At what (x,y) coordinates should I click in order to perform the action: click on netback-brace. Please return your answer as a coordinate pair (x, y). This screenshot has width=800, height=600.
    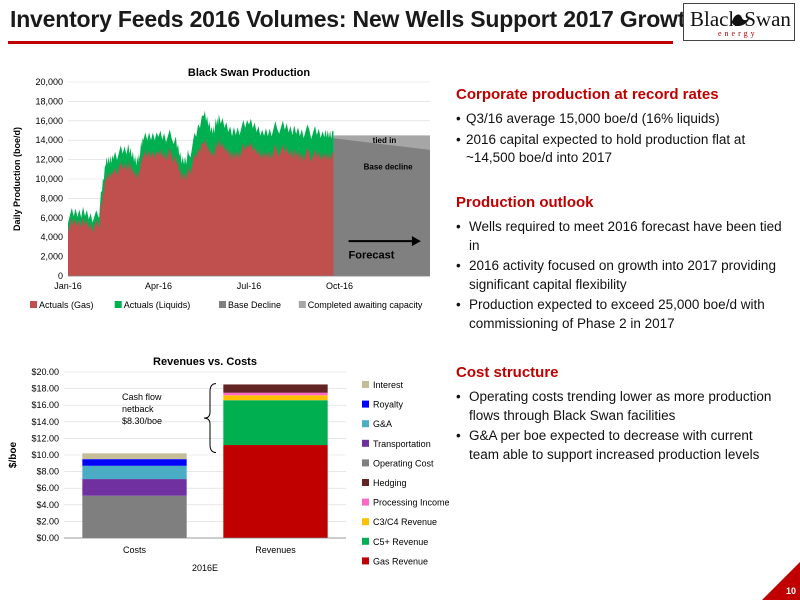
    Looking at the image, I should click on (210, 418).